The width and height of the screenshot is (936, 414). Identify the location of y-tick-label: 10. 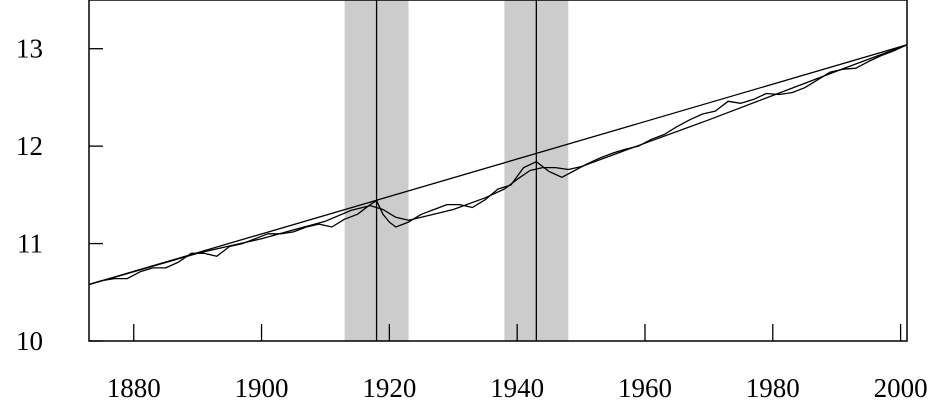
(29, 341).